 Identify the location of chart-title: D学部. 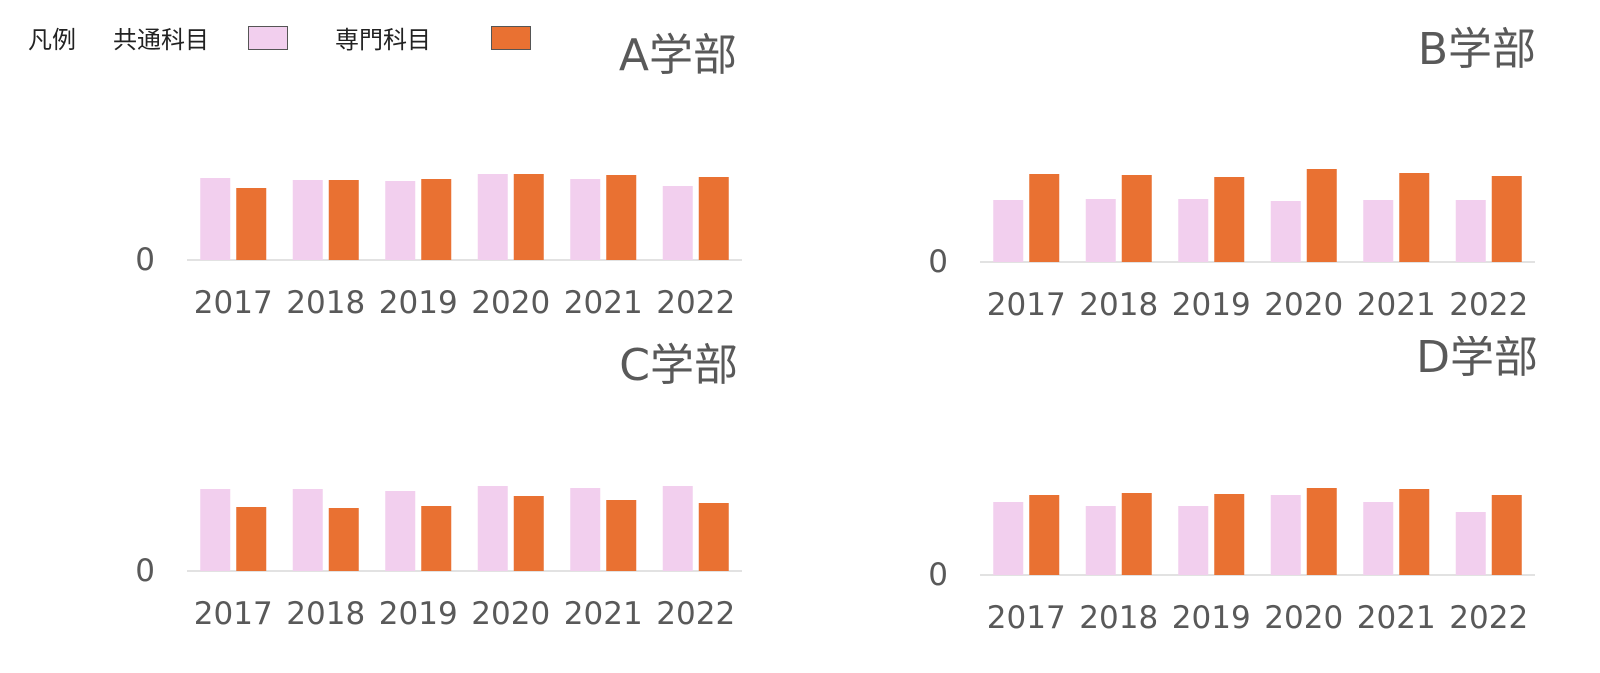
(1477, 359).